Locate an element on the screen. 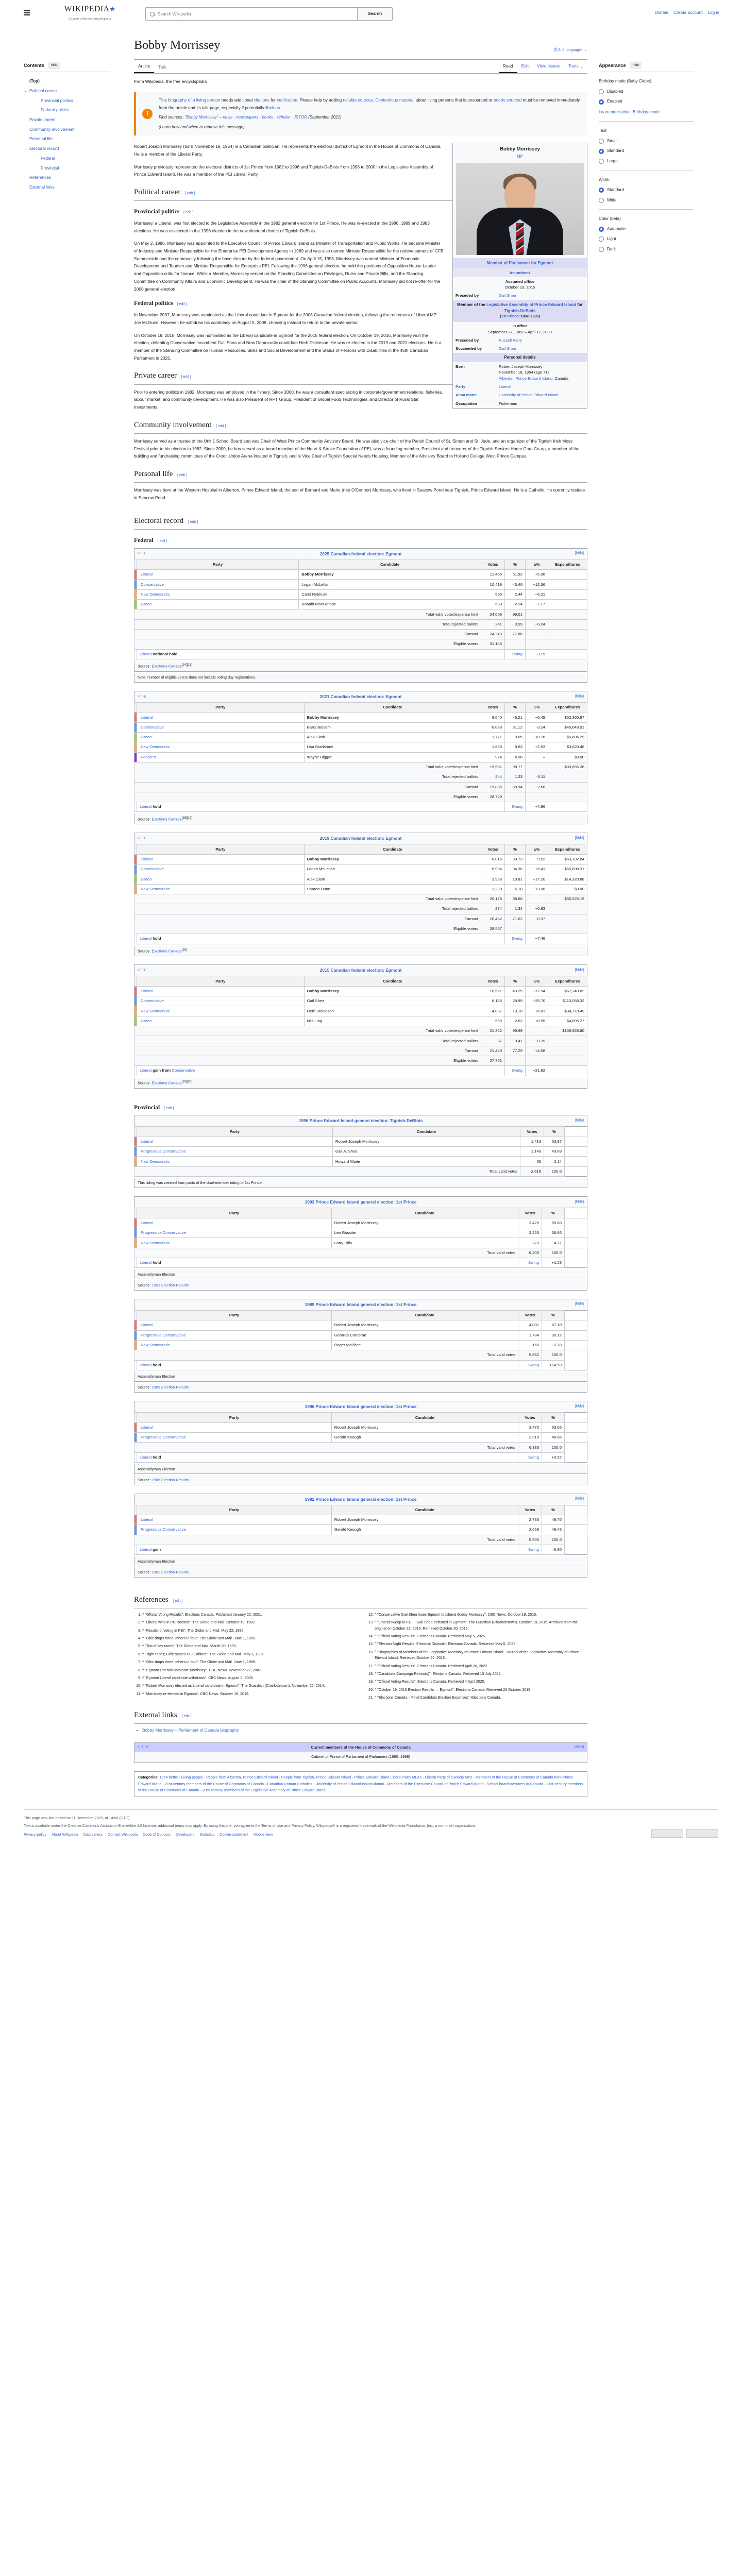  category-link: Canadian Roman Catholics is located at coordinates (290, 1783).